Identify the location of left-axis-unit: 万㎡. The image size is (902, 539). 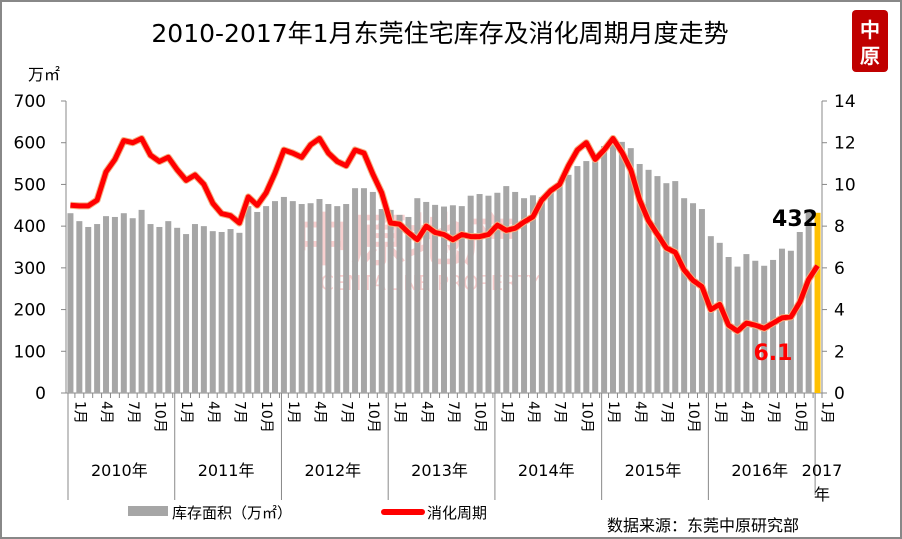
(44, 74).